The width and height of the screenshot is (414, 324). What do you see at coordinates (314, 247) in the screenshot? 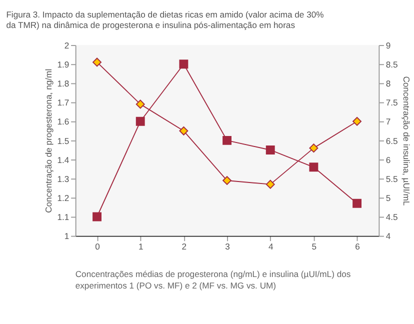
I see `x-tick-label: 5` at bounding box center [314, 247].